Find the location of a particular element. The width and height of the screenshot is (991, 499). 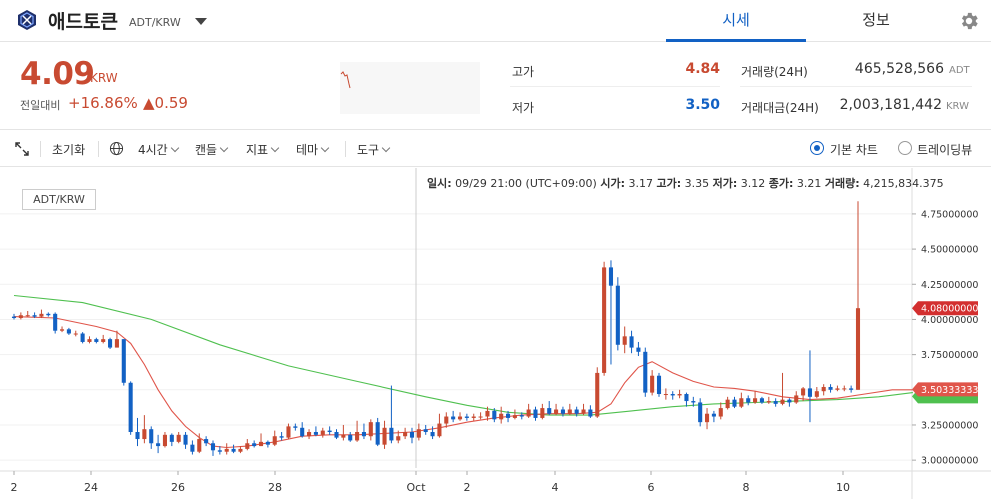

divider is located at coordinates (856, 86).